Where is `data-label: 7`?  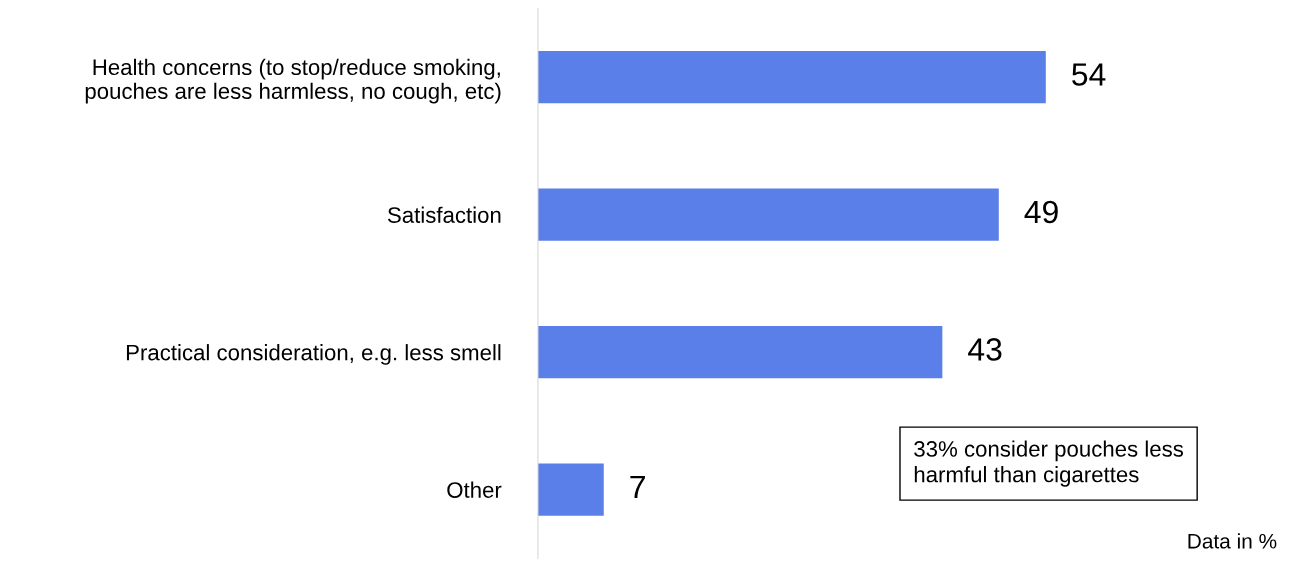
data-label: 7 is located at coordinates (637, 486).